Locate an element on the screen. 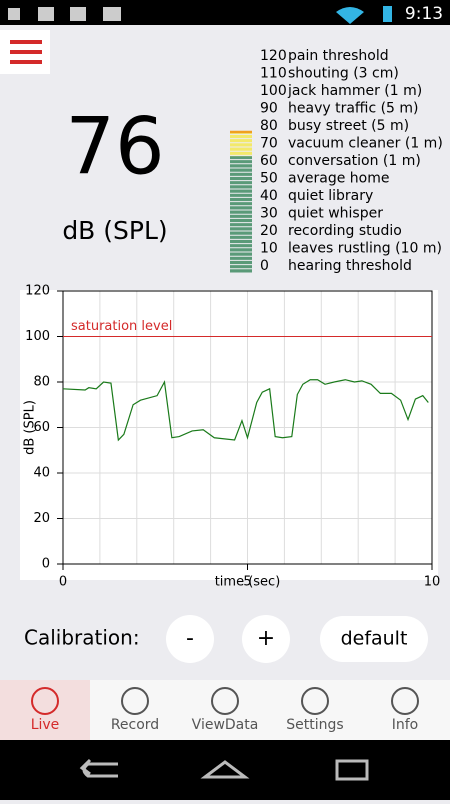  scale-label: shouting (3 cm) is located at coordinates (343, 74).